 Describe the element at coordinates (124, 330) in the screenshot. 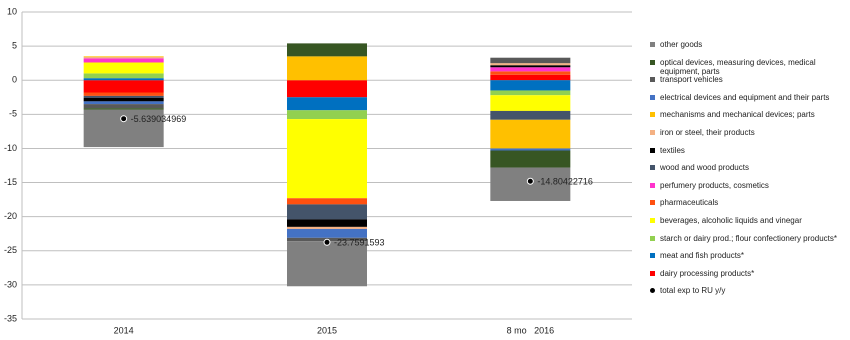

I see `x-tick-label: 2014` at that location.